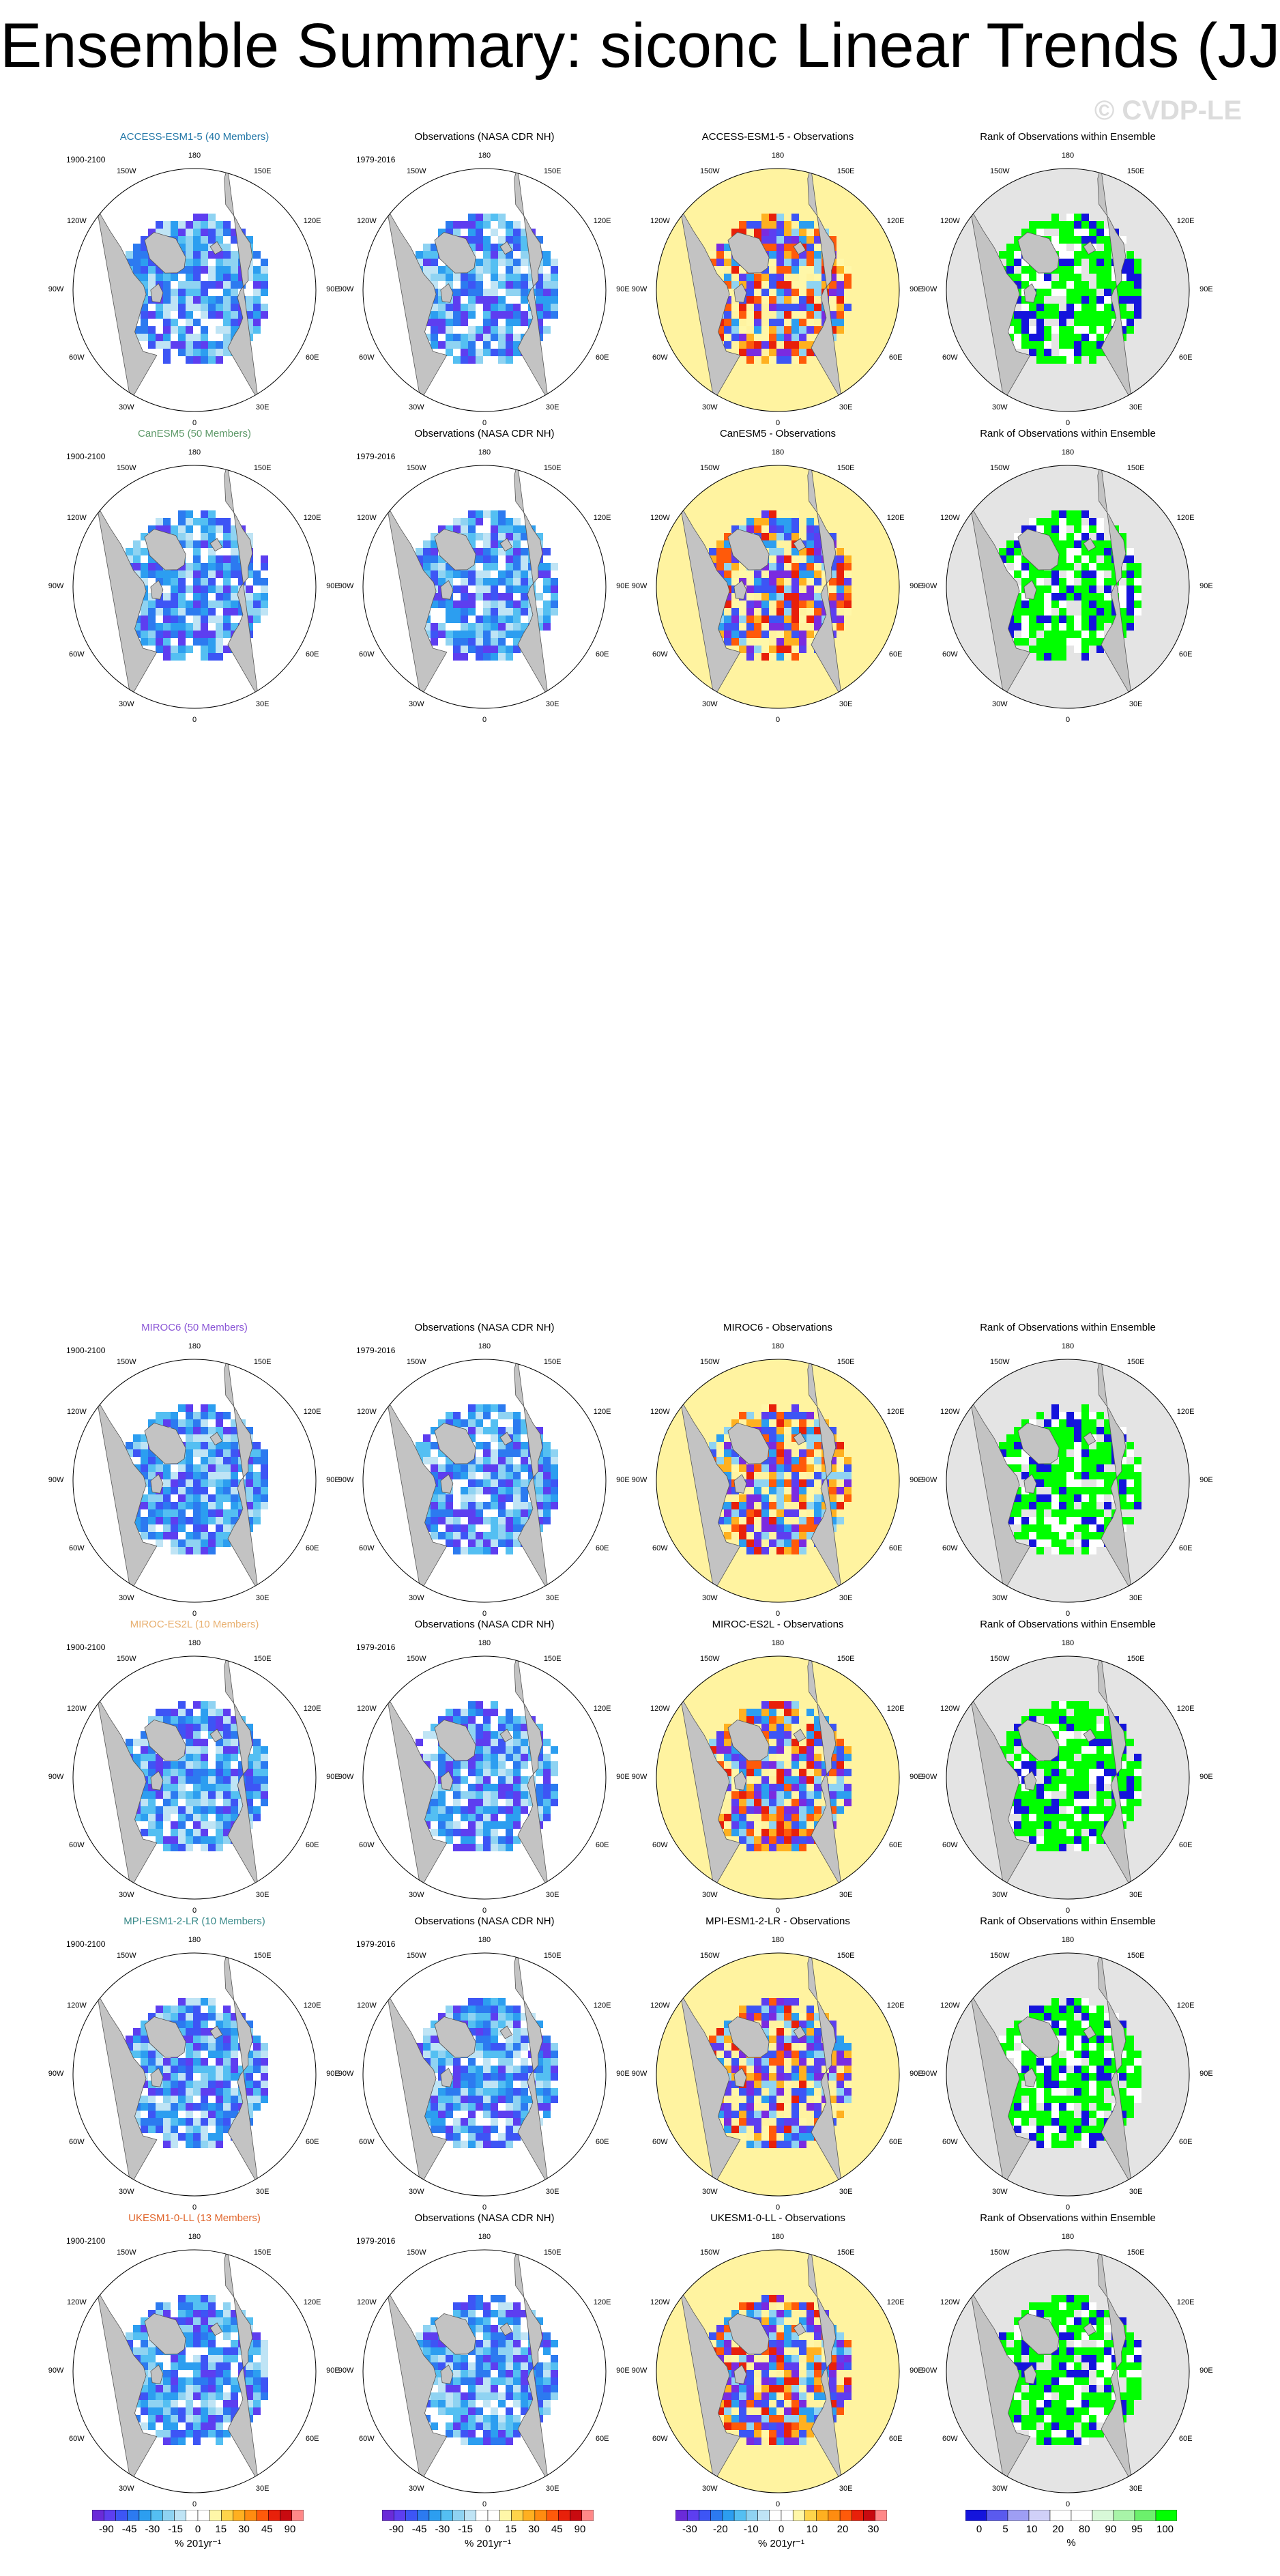 This screenshot has width=1280, height=2576. What do you see at coordinates (709, 1362) in the screenshot?
I see `lon-label: 150W` at bounding box center [709, 1362].